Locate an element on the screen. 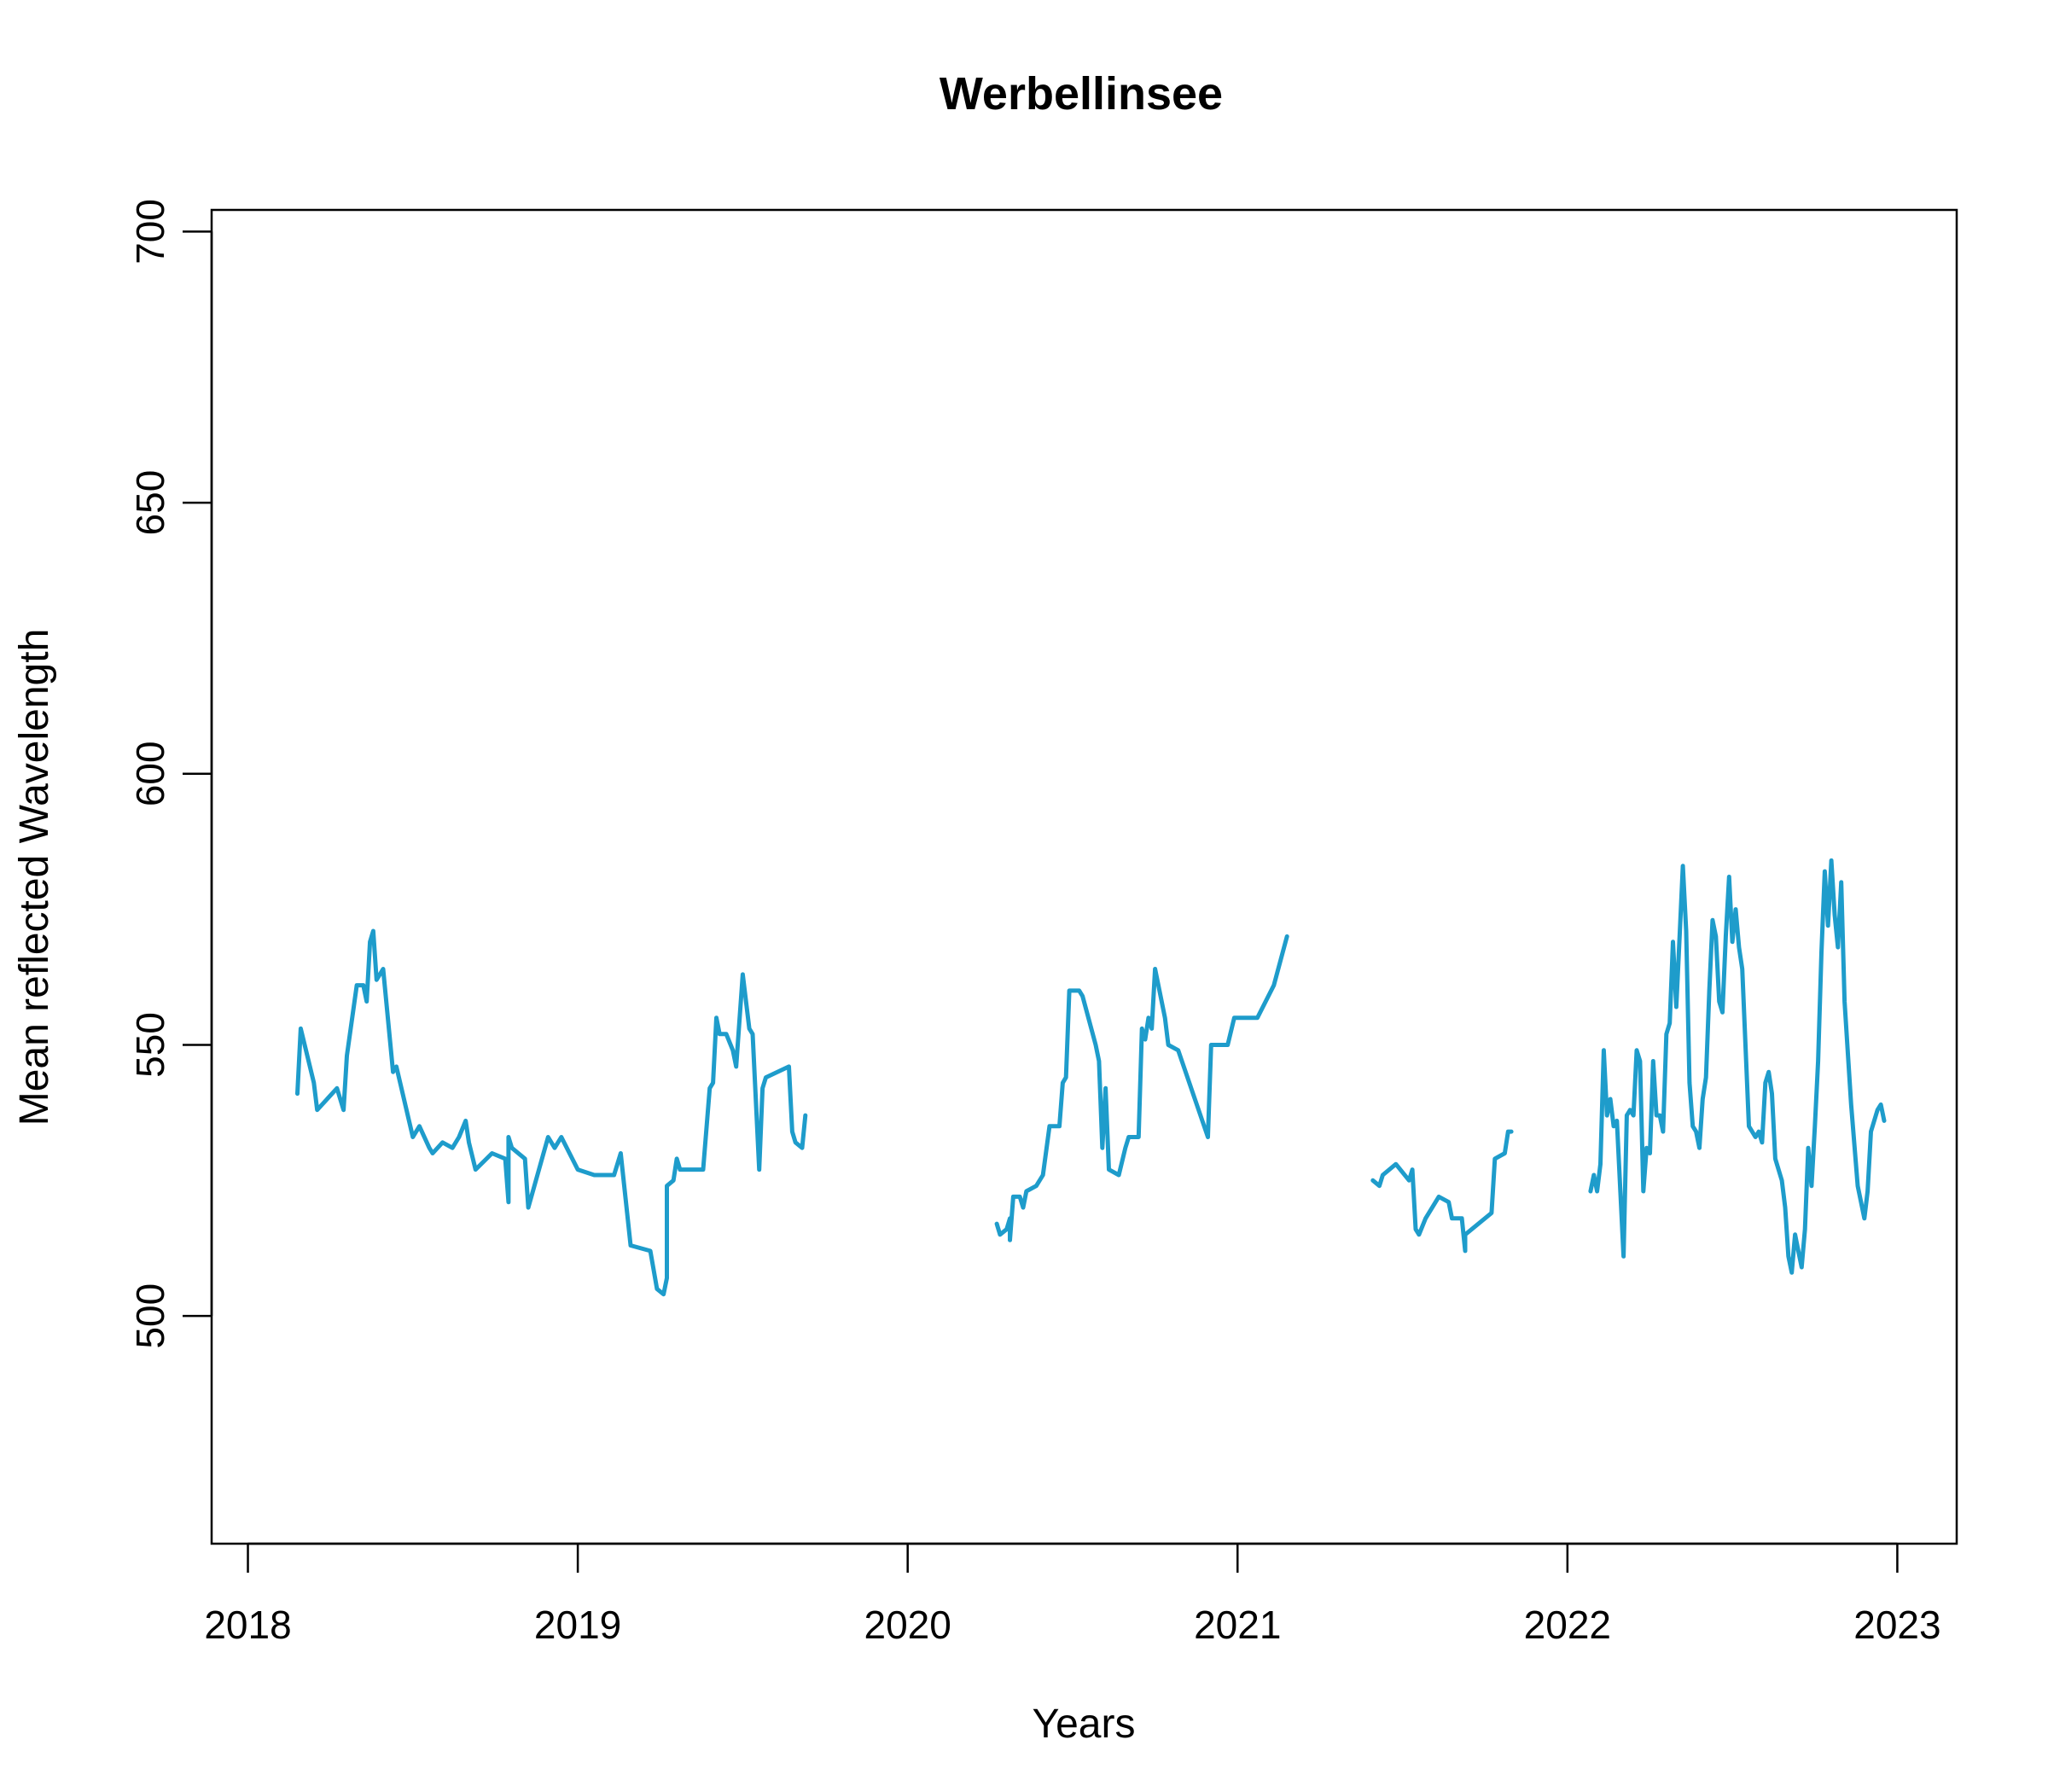 The image size is (2048, 1792). x-tick-label: 2018 is located at coordinates (248, 1625).